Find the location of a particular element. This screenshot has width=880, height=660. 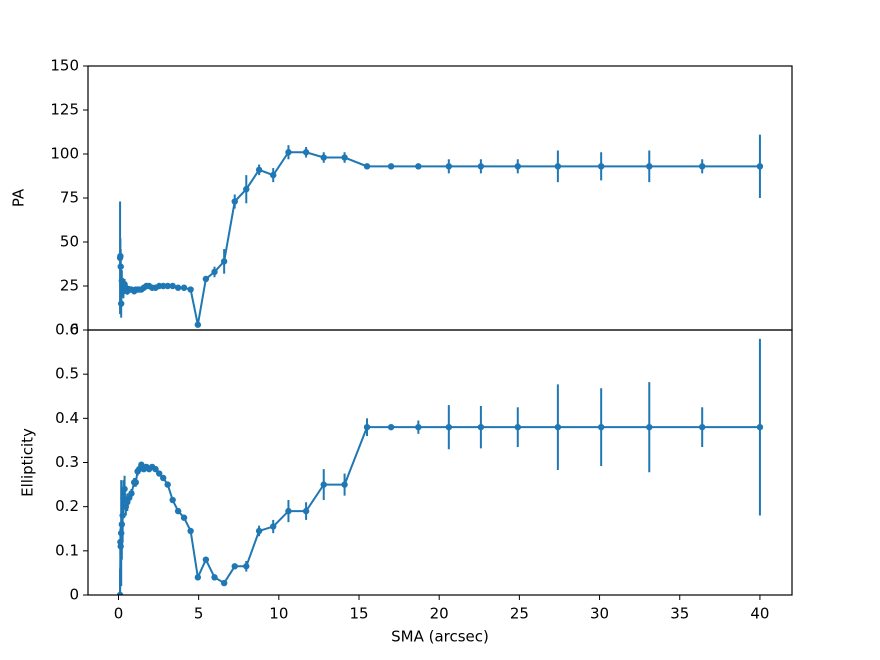

y-tick-label: 125 is located at coordinates (64, 110).